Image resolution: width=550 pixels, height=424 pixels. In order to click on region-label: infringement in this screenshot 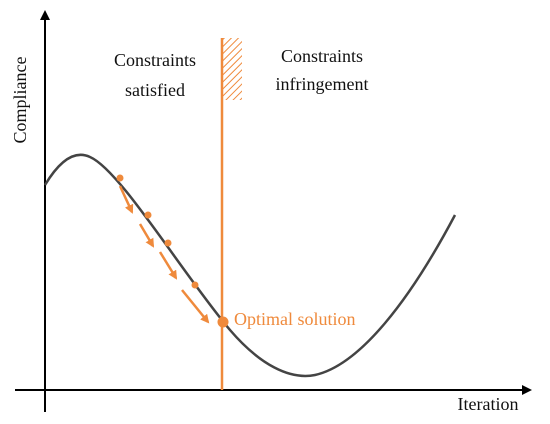, I will do `click(322, 84)`.